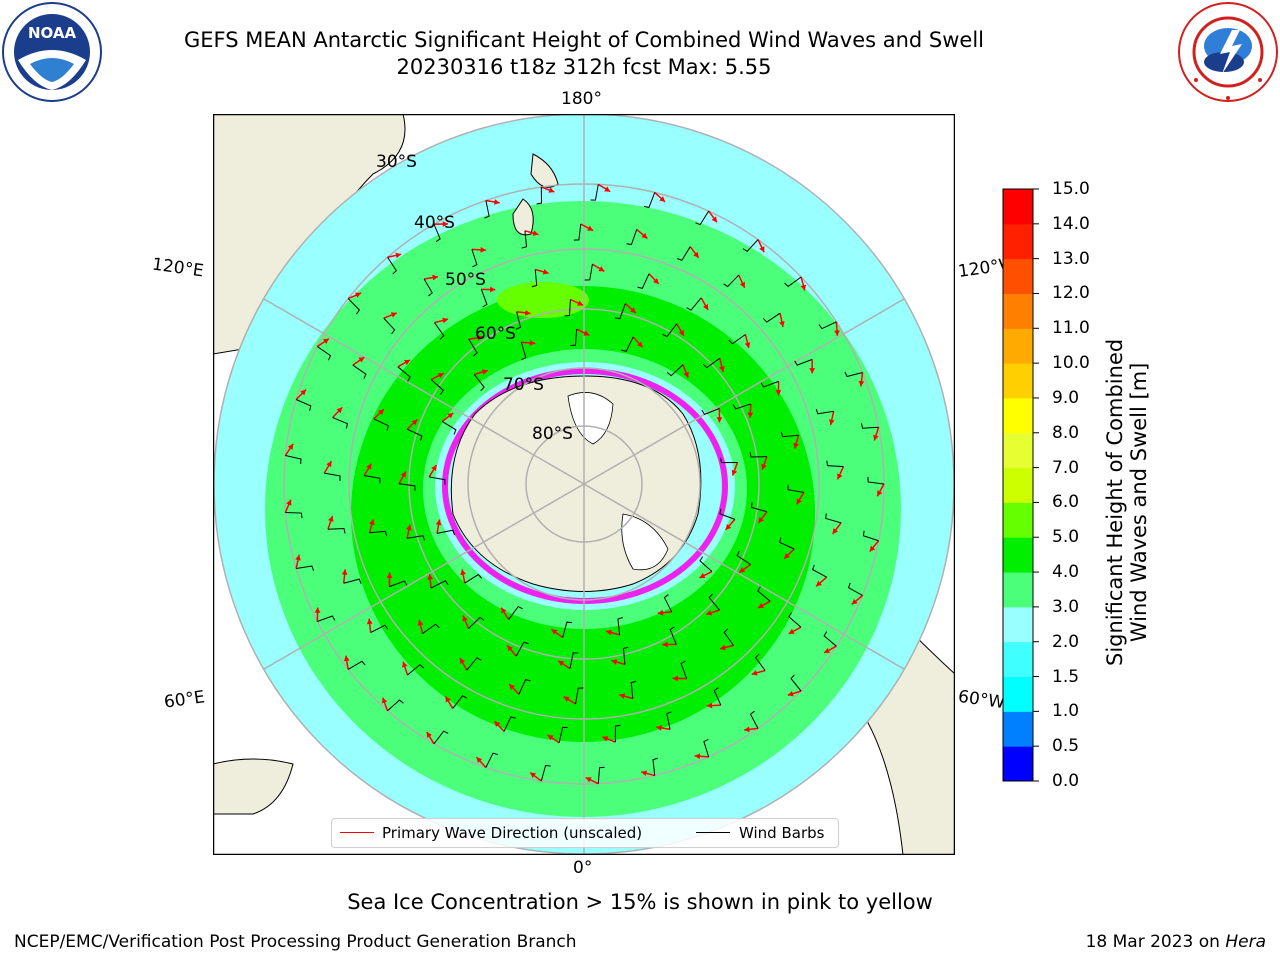 This screenshot has width=1280, height=960. Describe the element at coordinates (552, 434) in the screenshot. I see `lat-label-80s: 80°S` at that location.